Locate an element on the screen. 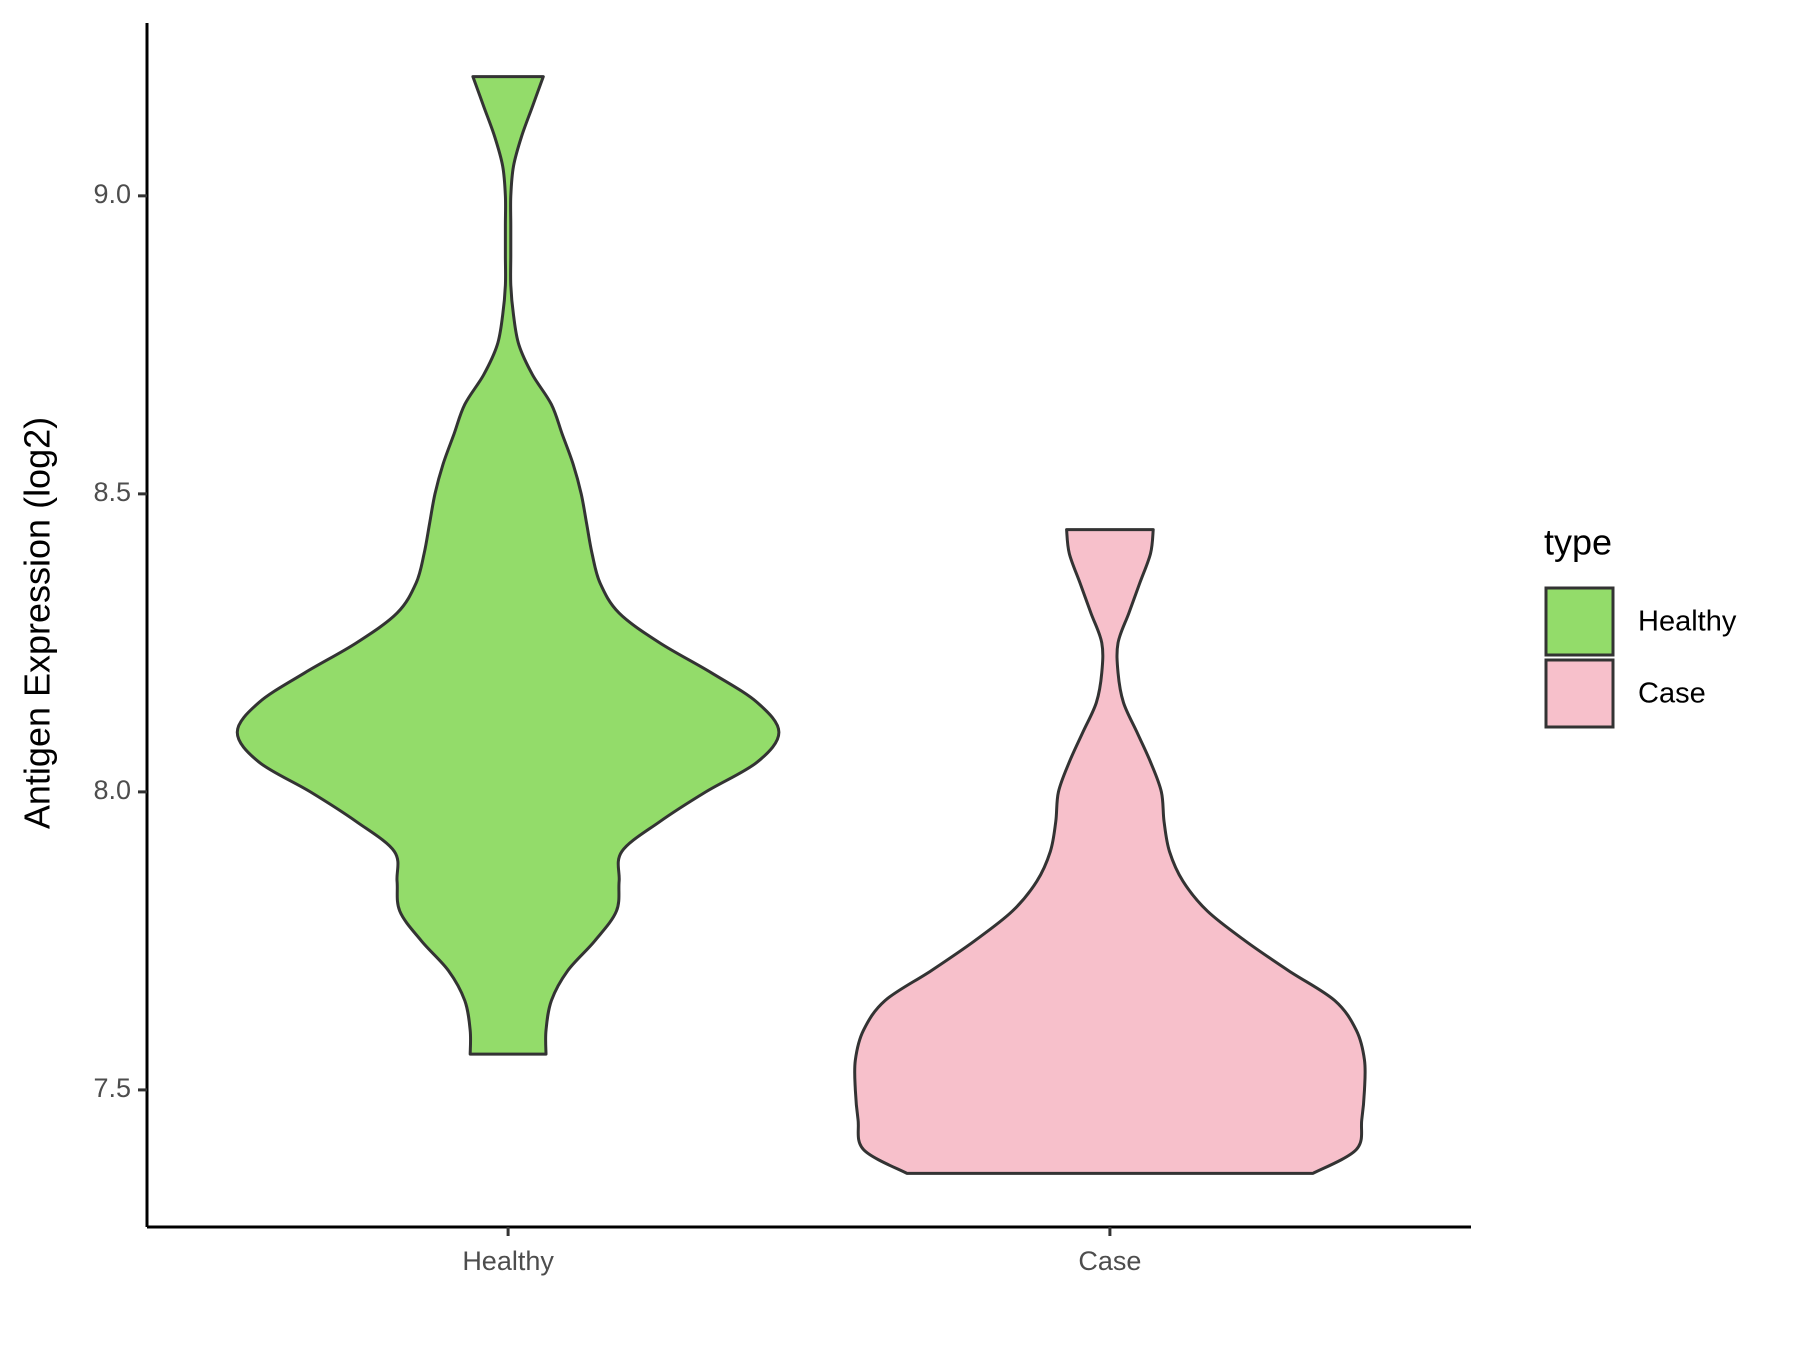  x-tick-label: Case is located at coordinates (1109, 1261).